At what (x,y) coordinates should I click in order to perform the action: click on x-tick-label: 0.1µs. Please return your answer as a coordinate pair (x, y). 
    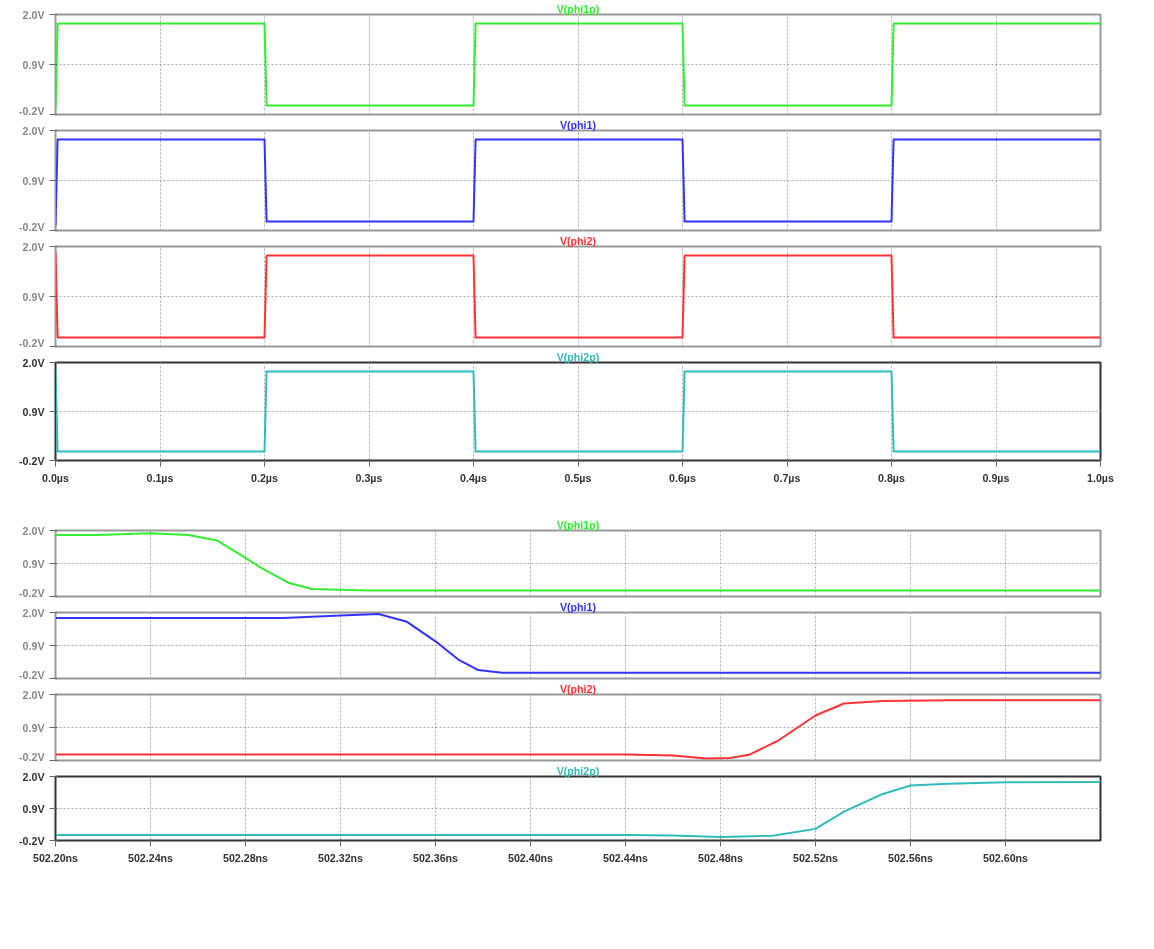
    Looking at the image, I should click on (160, 477).